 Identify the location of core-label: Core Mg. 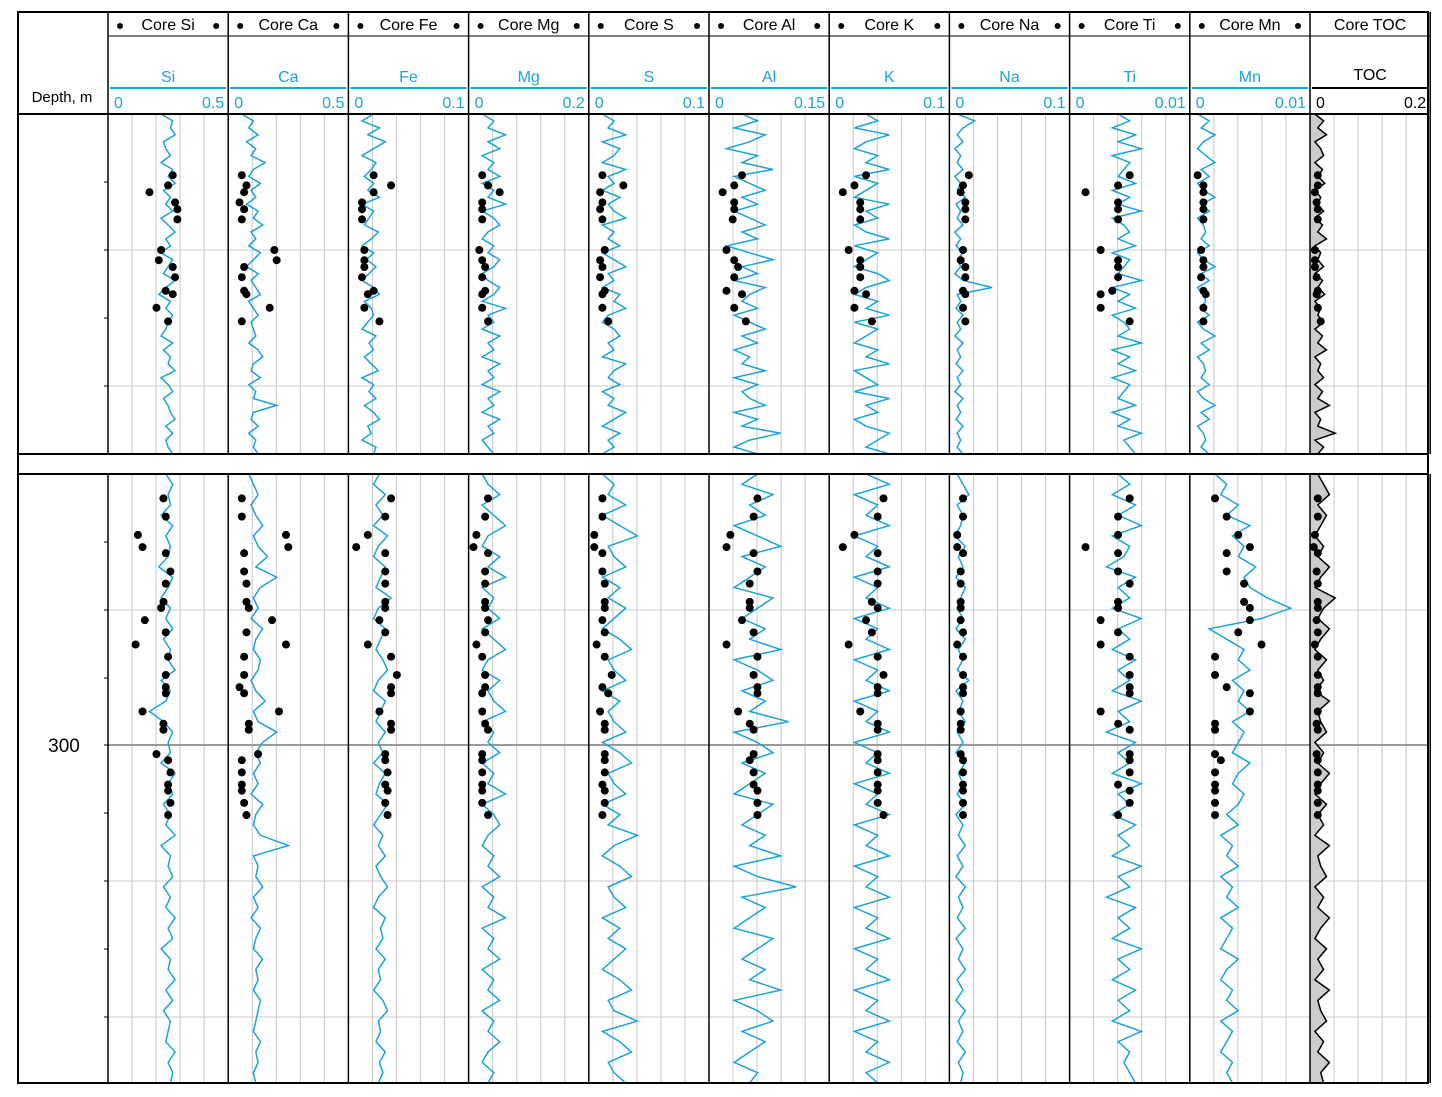
(528, 25).